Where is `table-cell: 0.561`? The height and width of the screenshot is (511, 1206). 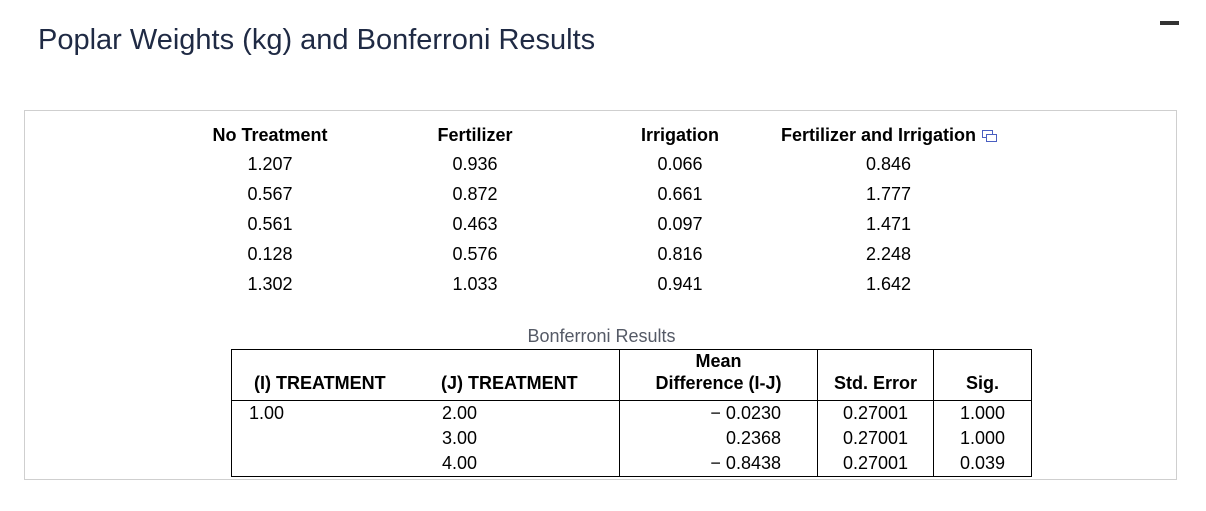 table-cell: 0.561 is located at coordinates (270, 223).